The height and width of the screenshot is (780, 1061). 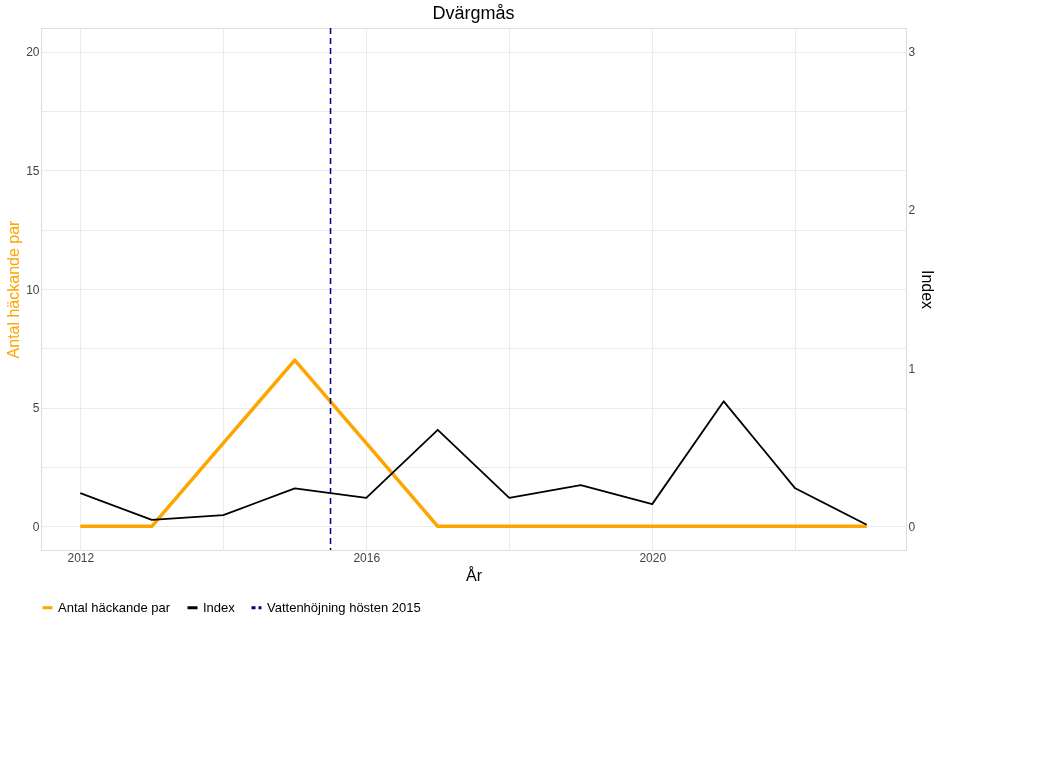 I want to click on y-axis-title: Antal häckande par, so click(x=14, y=289).